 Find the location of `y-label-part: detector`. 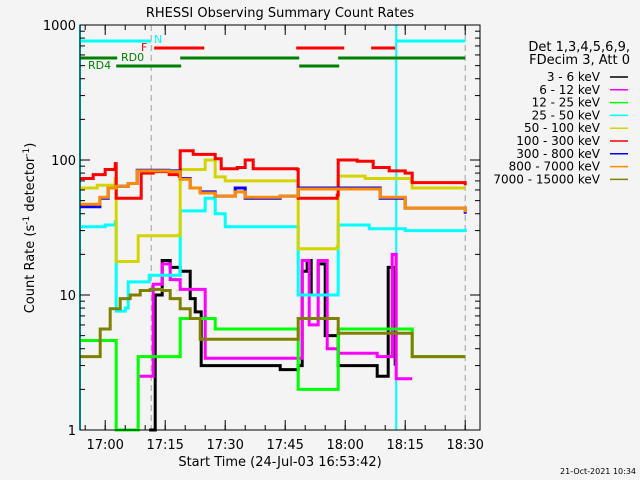

y-label-part: detector is located at coordinates (30, 186).